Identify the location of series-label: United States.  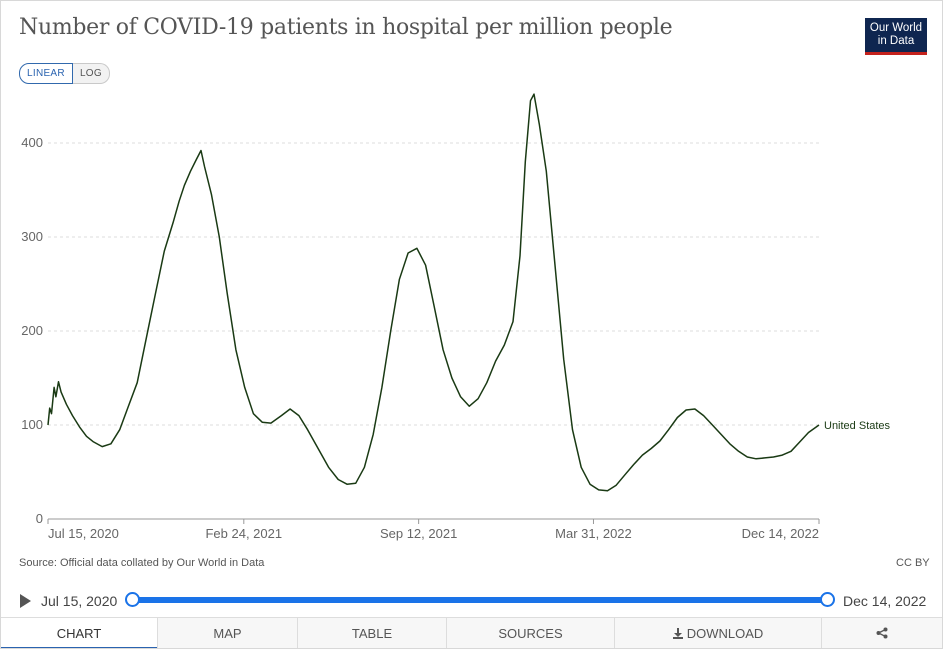
(857, 426).